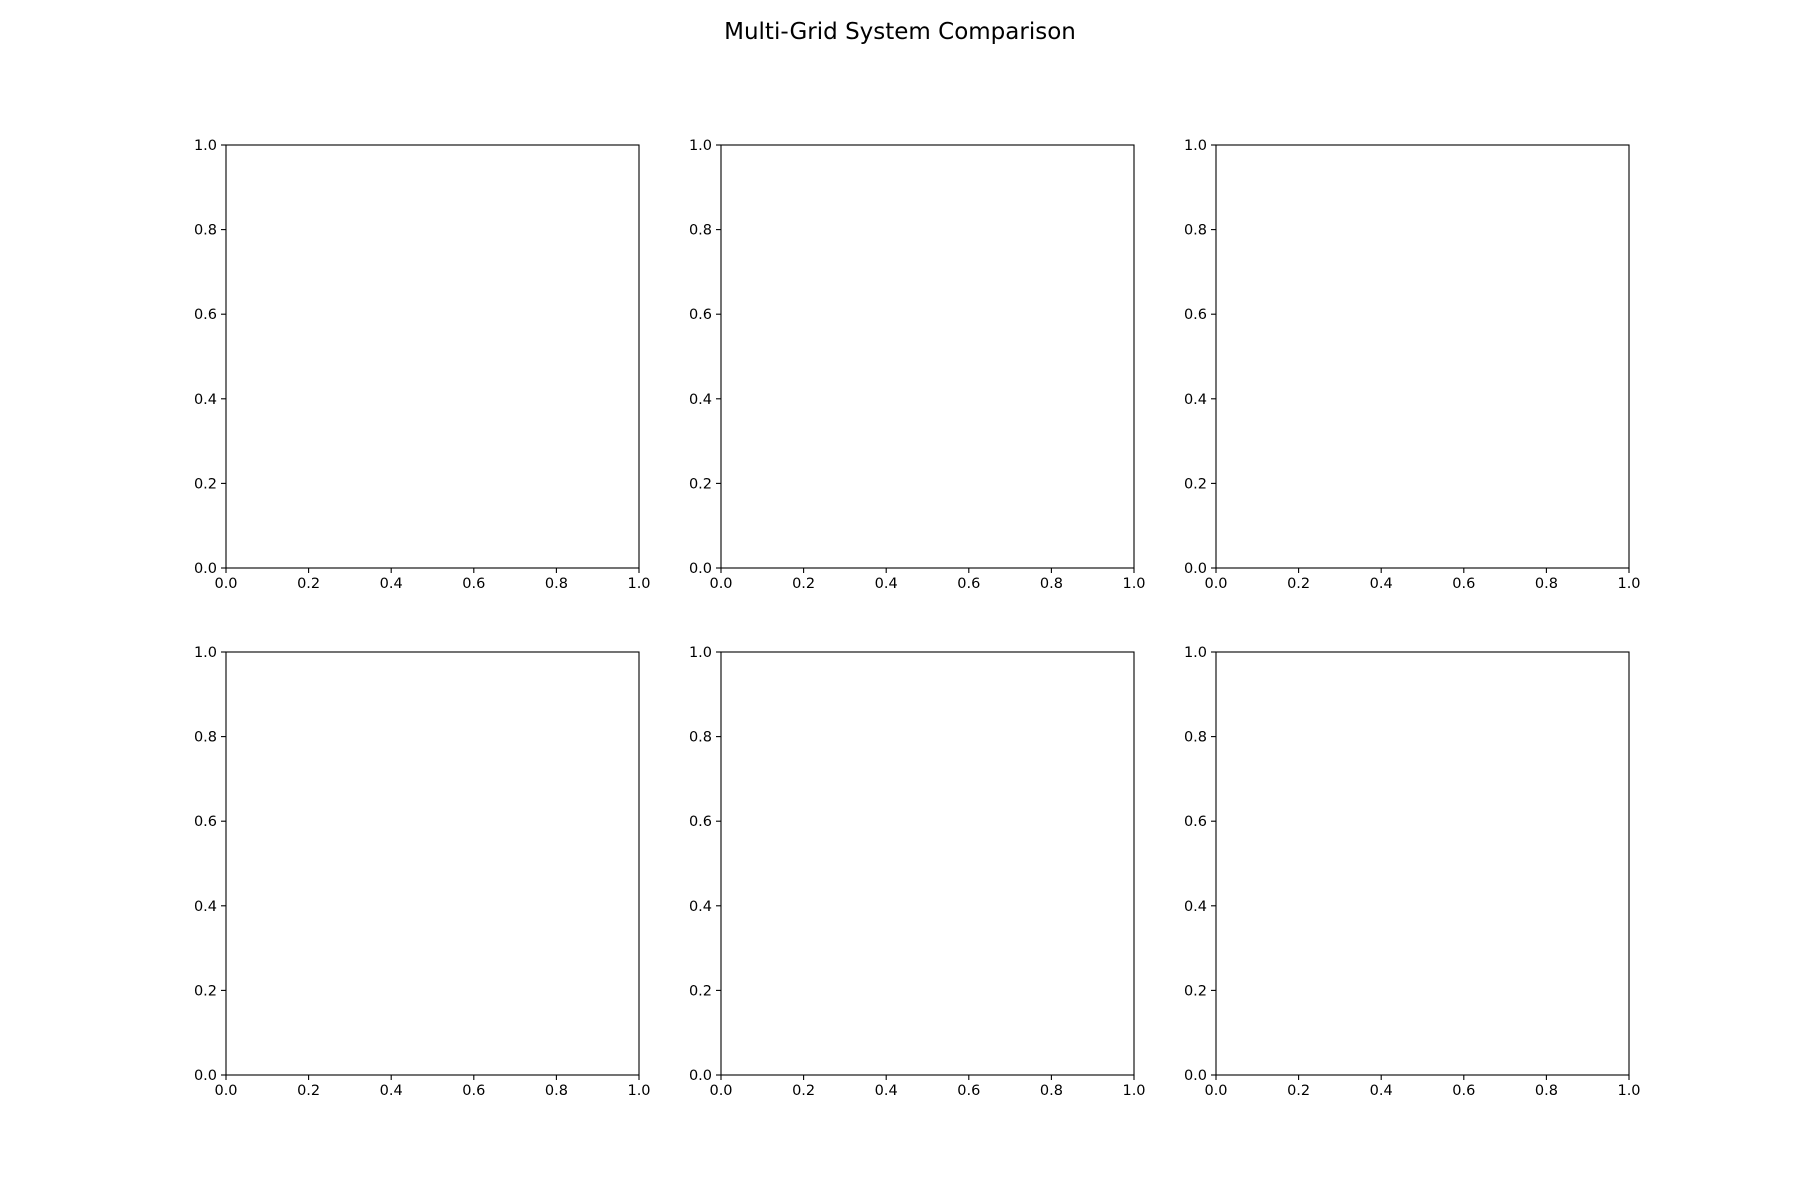  Describe the element at coordinates (900, 32) in the screenshot. I see `figure-title: Multi-Grid System Comparison` at that location.